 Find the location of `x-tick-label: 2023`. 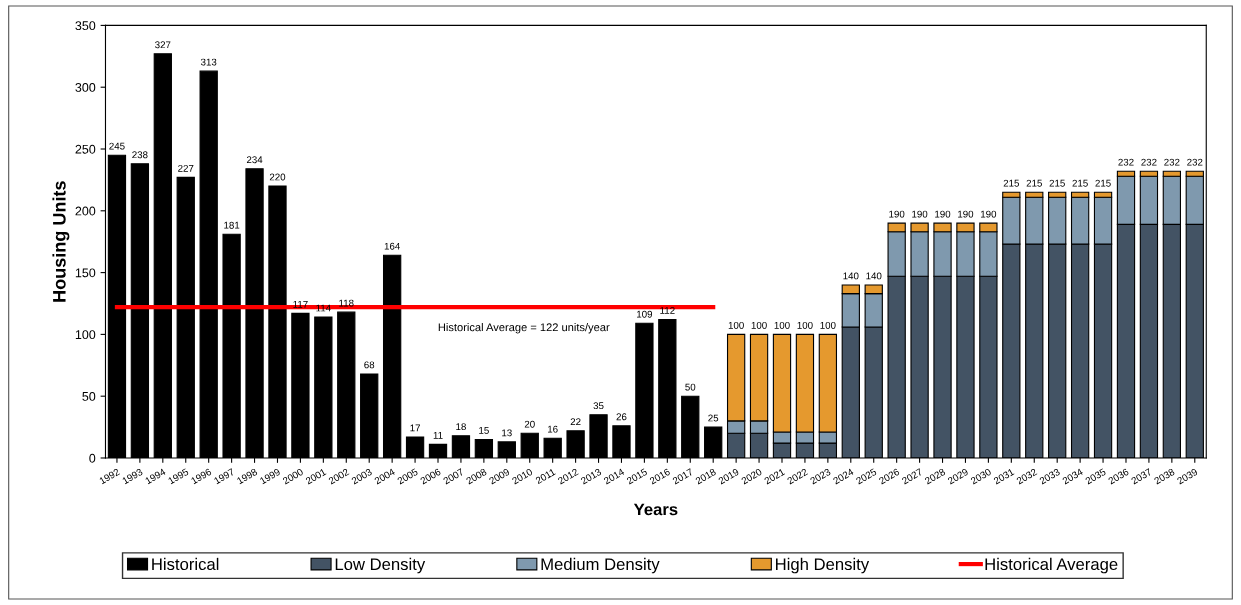

x-tick-label: 2023 is located at coordinates (820, 476).